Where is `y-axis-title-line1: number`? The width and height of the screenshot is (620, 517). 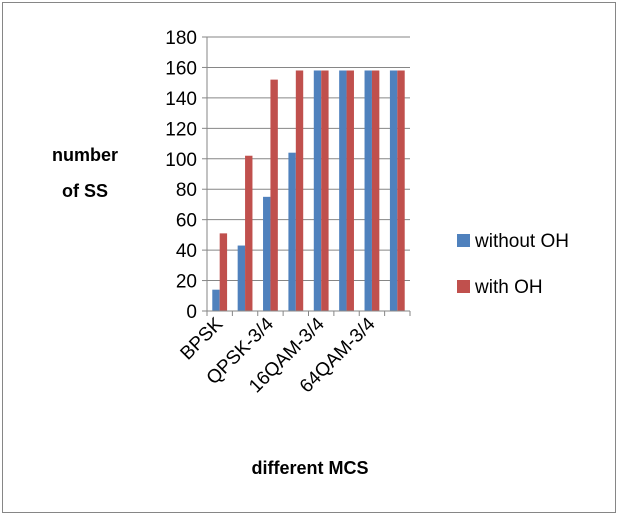 y-axis-title-line1: number is located at coordinates (85, 155).